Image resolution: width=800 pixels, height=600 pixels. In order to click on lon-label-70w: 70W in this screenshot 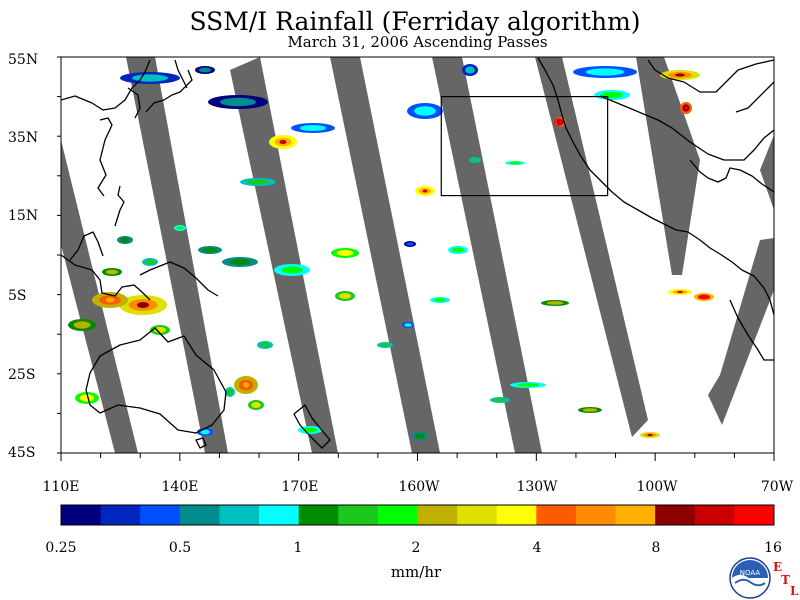, I will do `click(777, 487)`.